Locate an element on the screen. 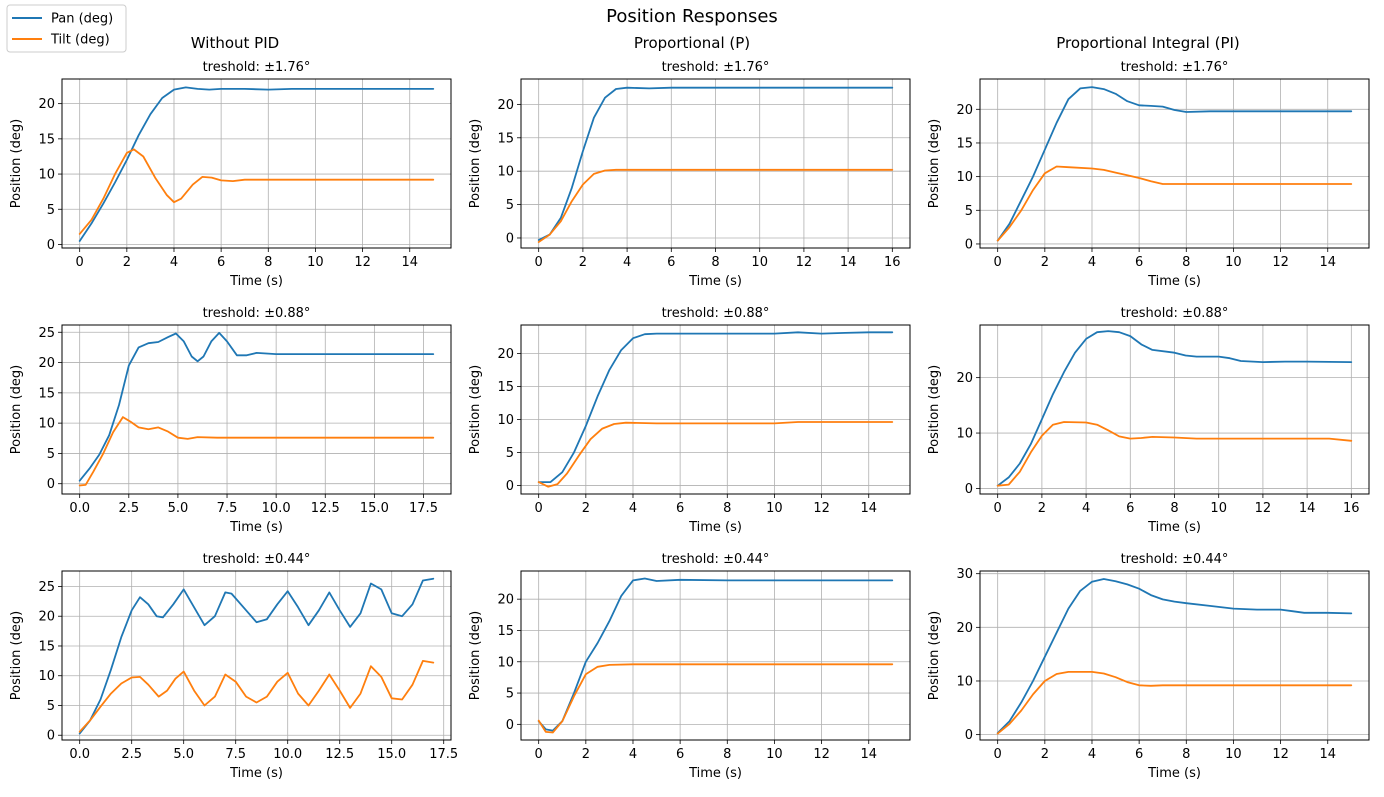  subplot-1-3-y-axis-label: Position (deg) is located at coordinates (934, 163).